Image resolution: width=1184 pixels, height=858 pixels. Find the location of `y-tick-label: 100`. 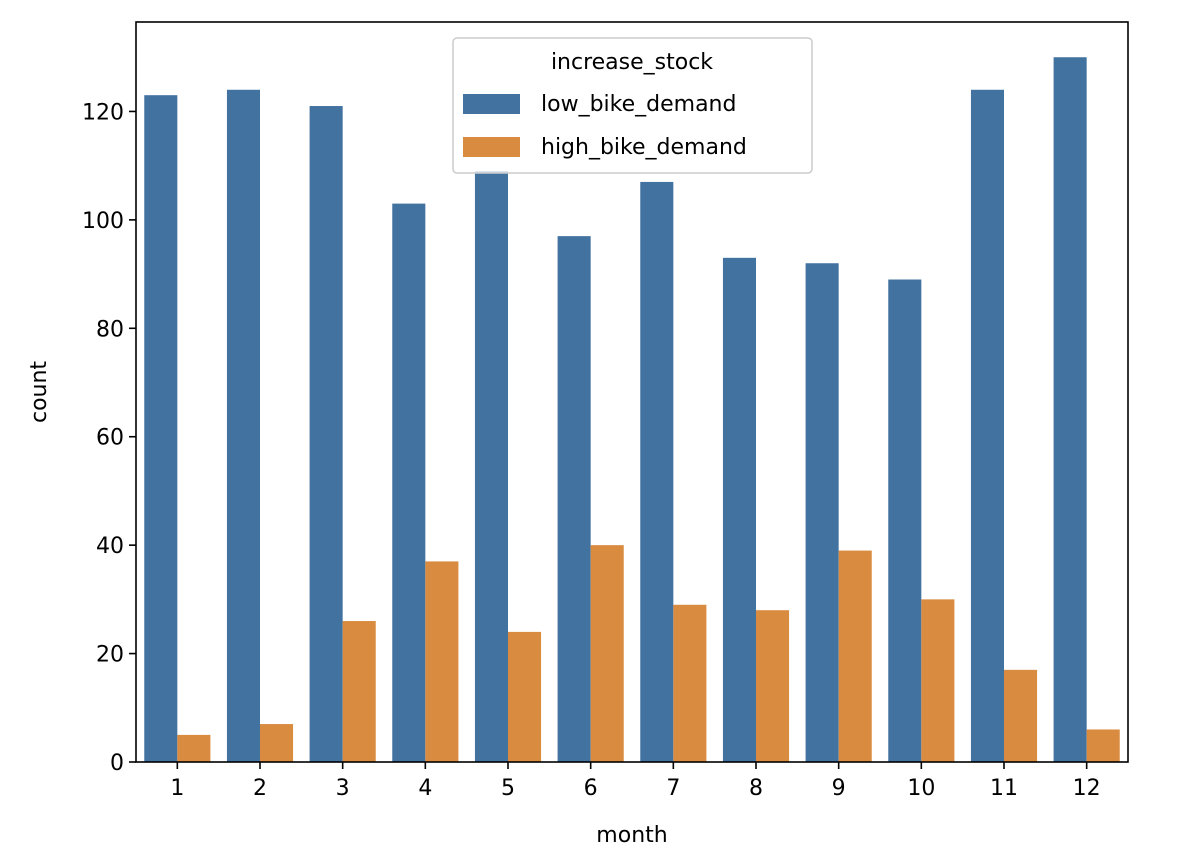

y-tick-label: 100 is located at coordinates (103, 221).